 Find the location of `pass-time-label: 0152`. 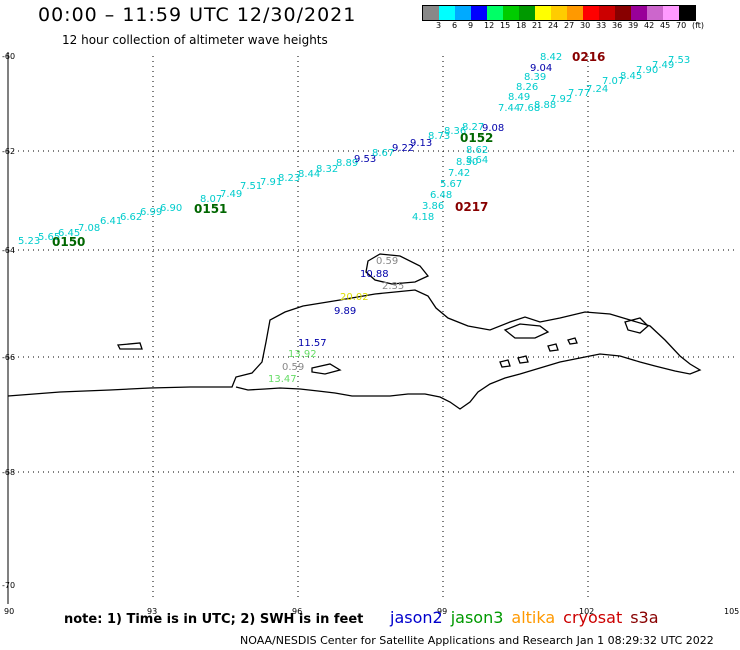

pass-time-label: 0152 is located at coordinates (476, 138).